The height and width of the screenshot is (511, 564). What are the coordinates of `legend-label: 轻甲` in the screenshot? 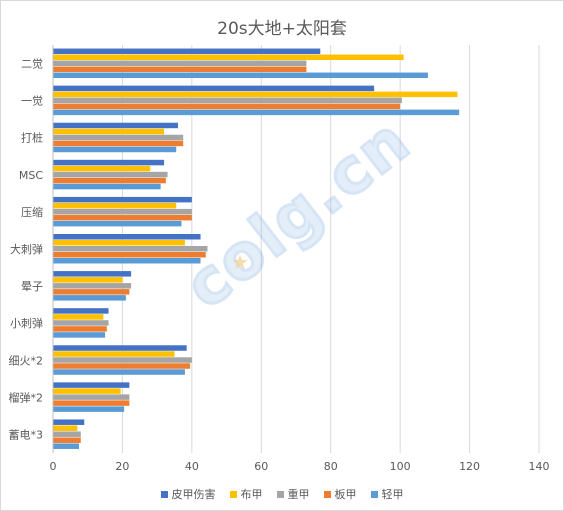 It's located at (392, 494).